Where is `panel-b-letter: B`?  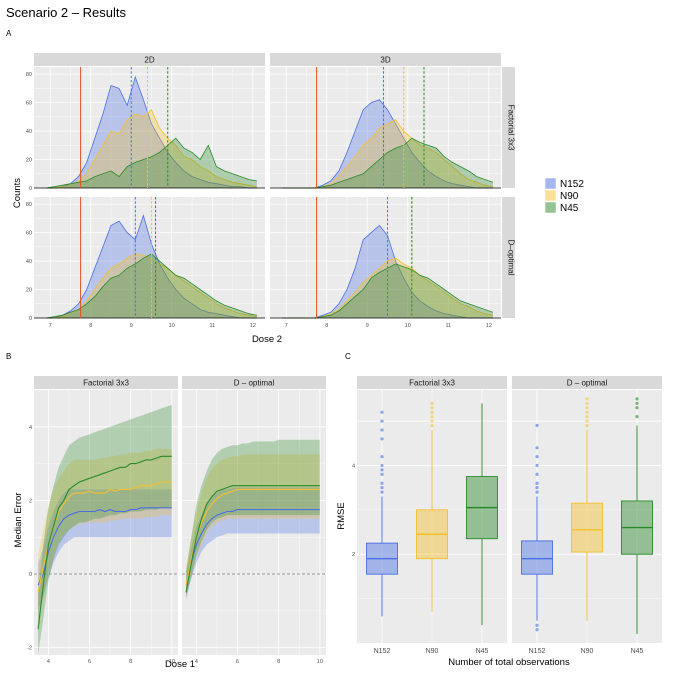 panel-b-letter: B is located at coordinates (8, 356).